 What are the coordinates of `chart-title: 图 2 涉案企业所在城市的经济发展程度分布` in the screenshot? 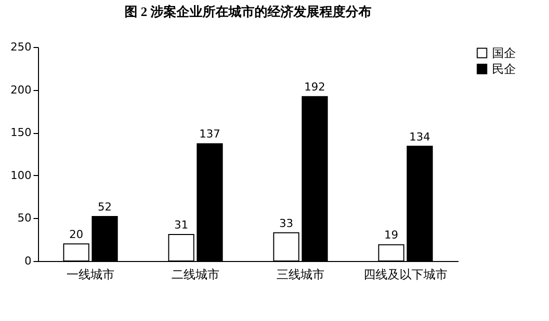 It's located at (248, 11).